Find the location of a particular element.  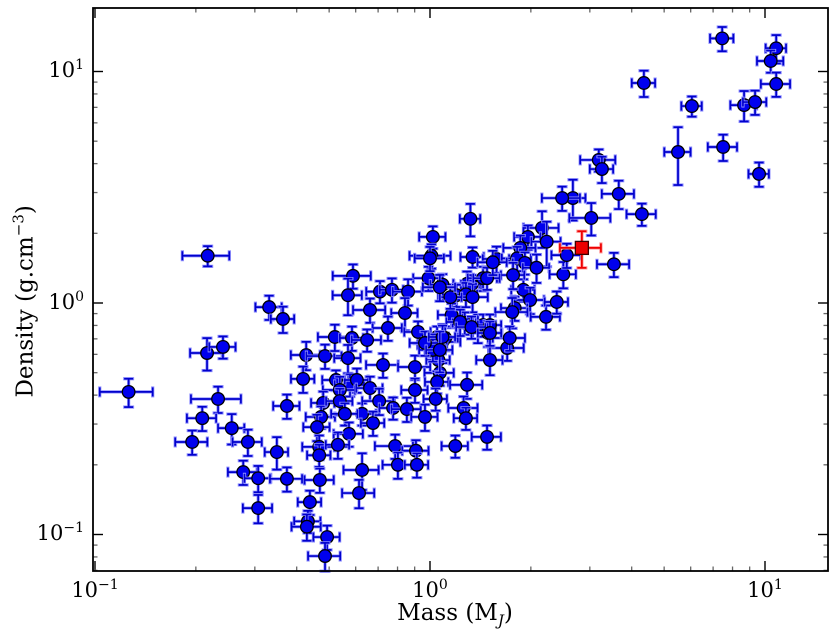

y-tick-label: 101 is located at coordinates (66, 69).